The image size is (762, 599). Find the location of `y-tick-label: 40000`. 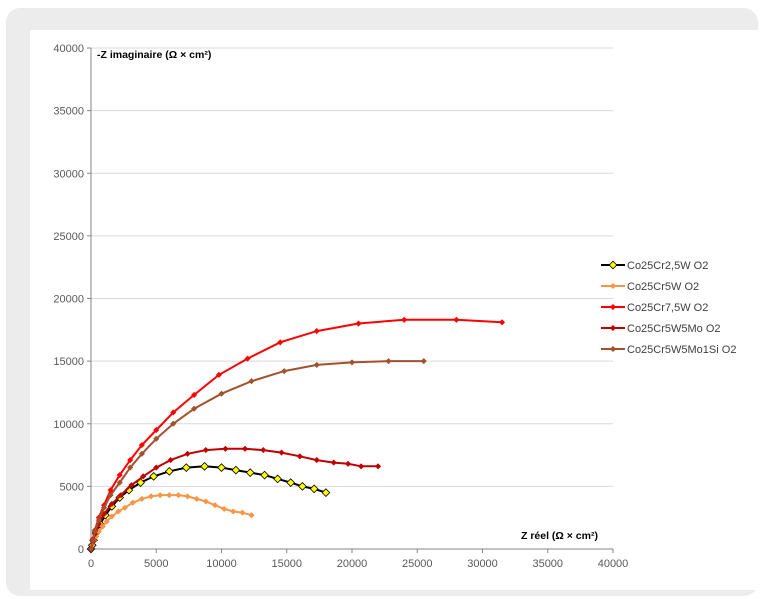

y-tick-label: 40000 is located at coordinates (68, 49).